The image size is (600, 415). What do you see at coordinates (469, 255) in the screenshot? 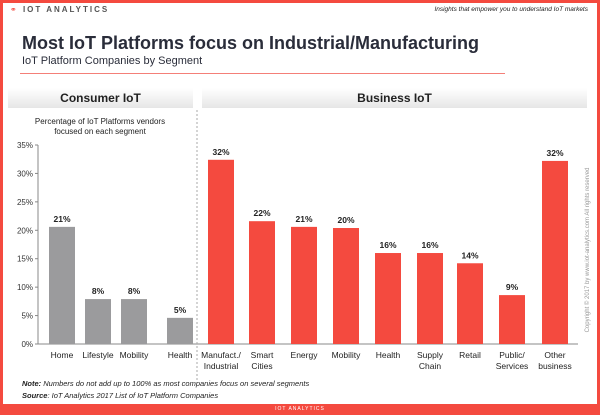
I see `data-label: 14%` at bounding box center [469, 255].